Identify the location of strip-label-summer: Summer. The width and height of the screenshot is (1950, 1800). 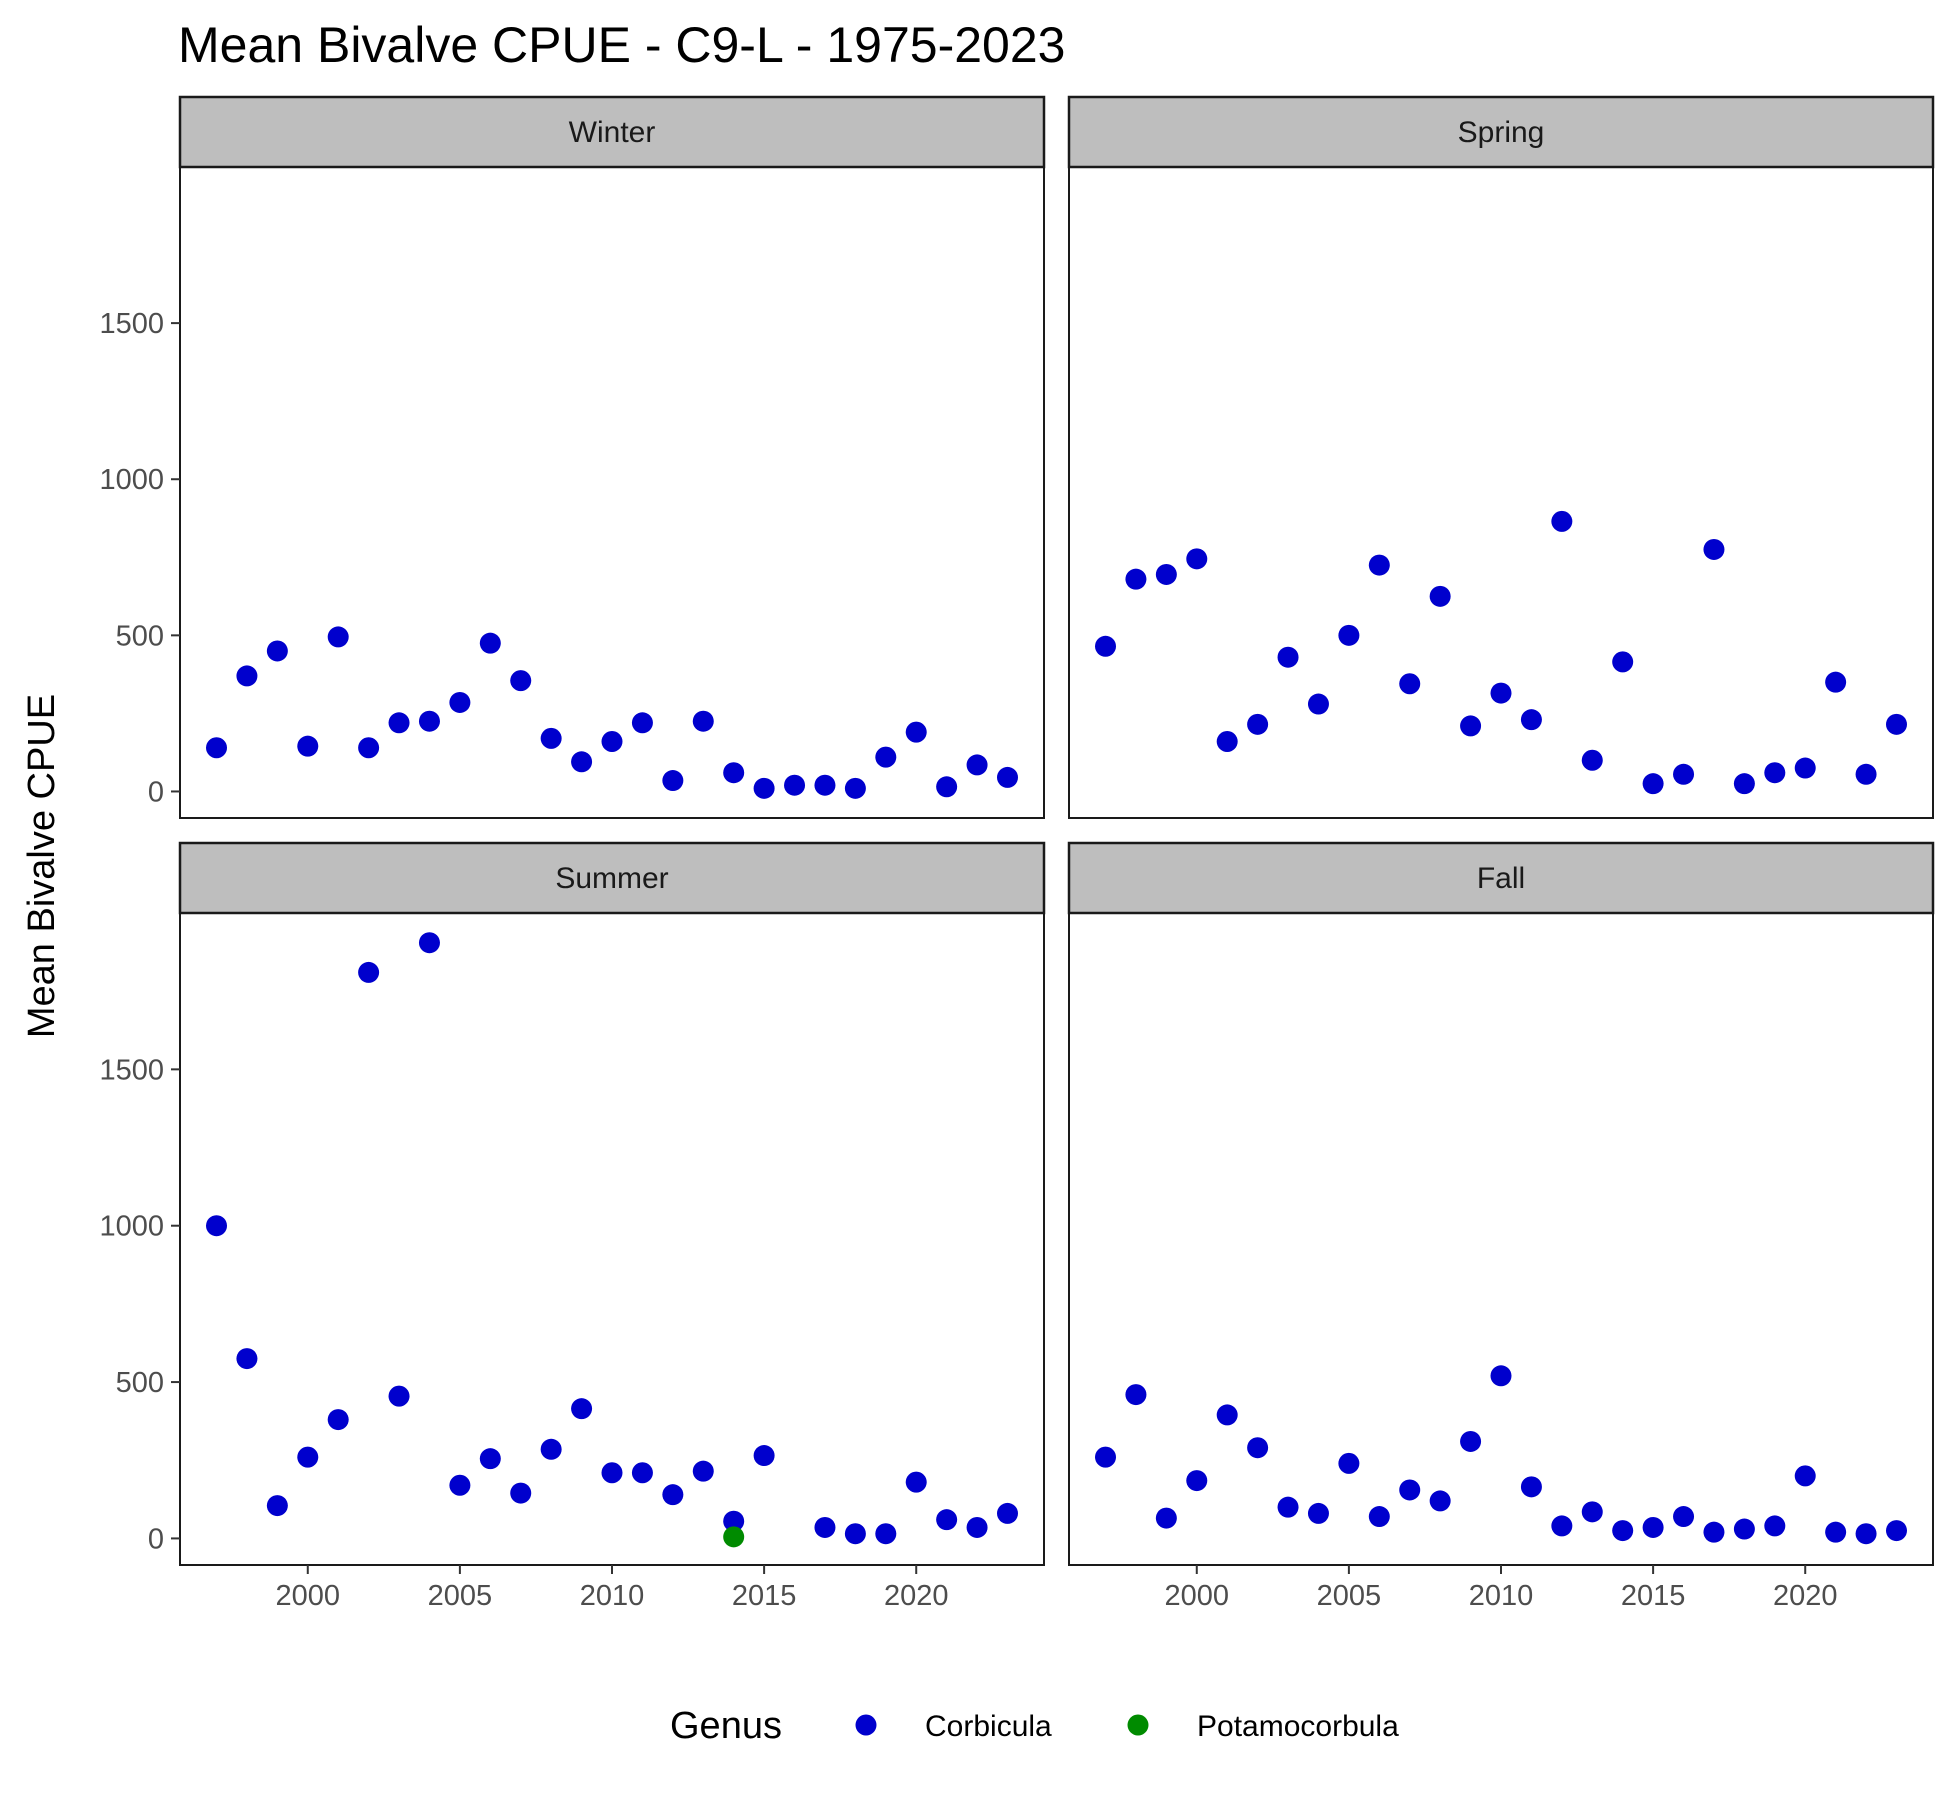
(611, 878).